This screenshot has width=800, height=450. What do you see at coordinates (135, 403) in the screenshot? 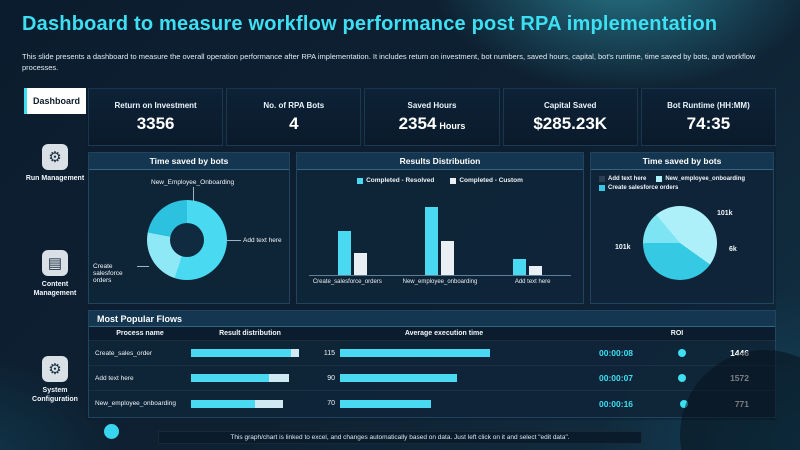
I see `process-name: New_employee_onboarding` at bounding box center [135, 403].